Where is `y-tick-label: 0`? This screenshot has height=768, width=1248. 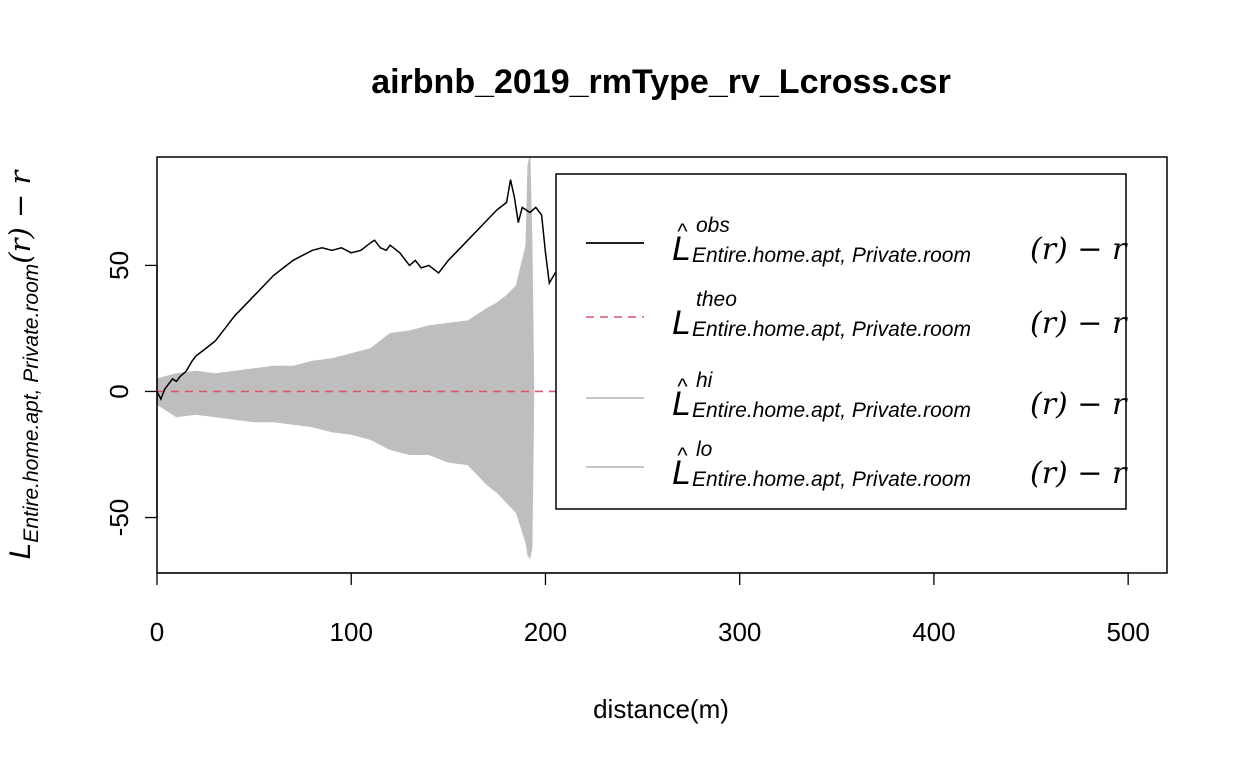
y-tick-label: 0 is located at coordinates (119, 391).